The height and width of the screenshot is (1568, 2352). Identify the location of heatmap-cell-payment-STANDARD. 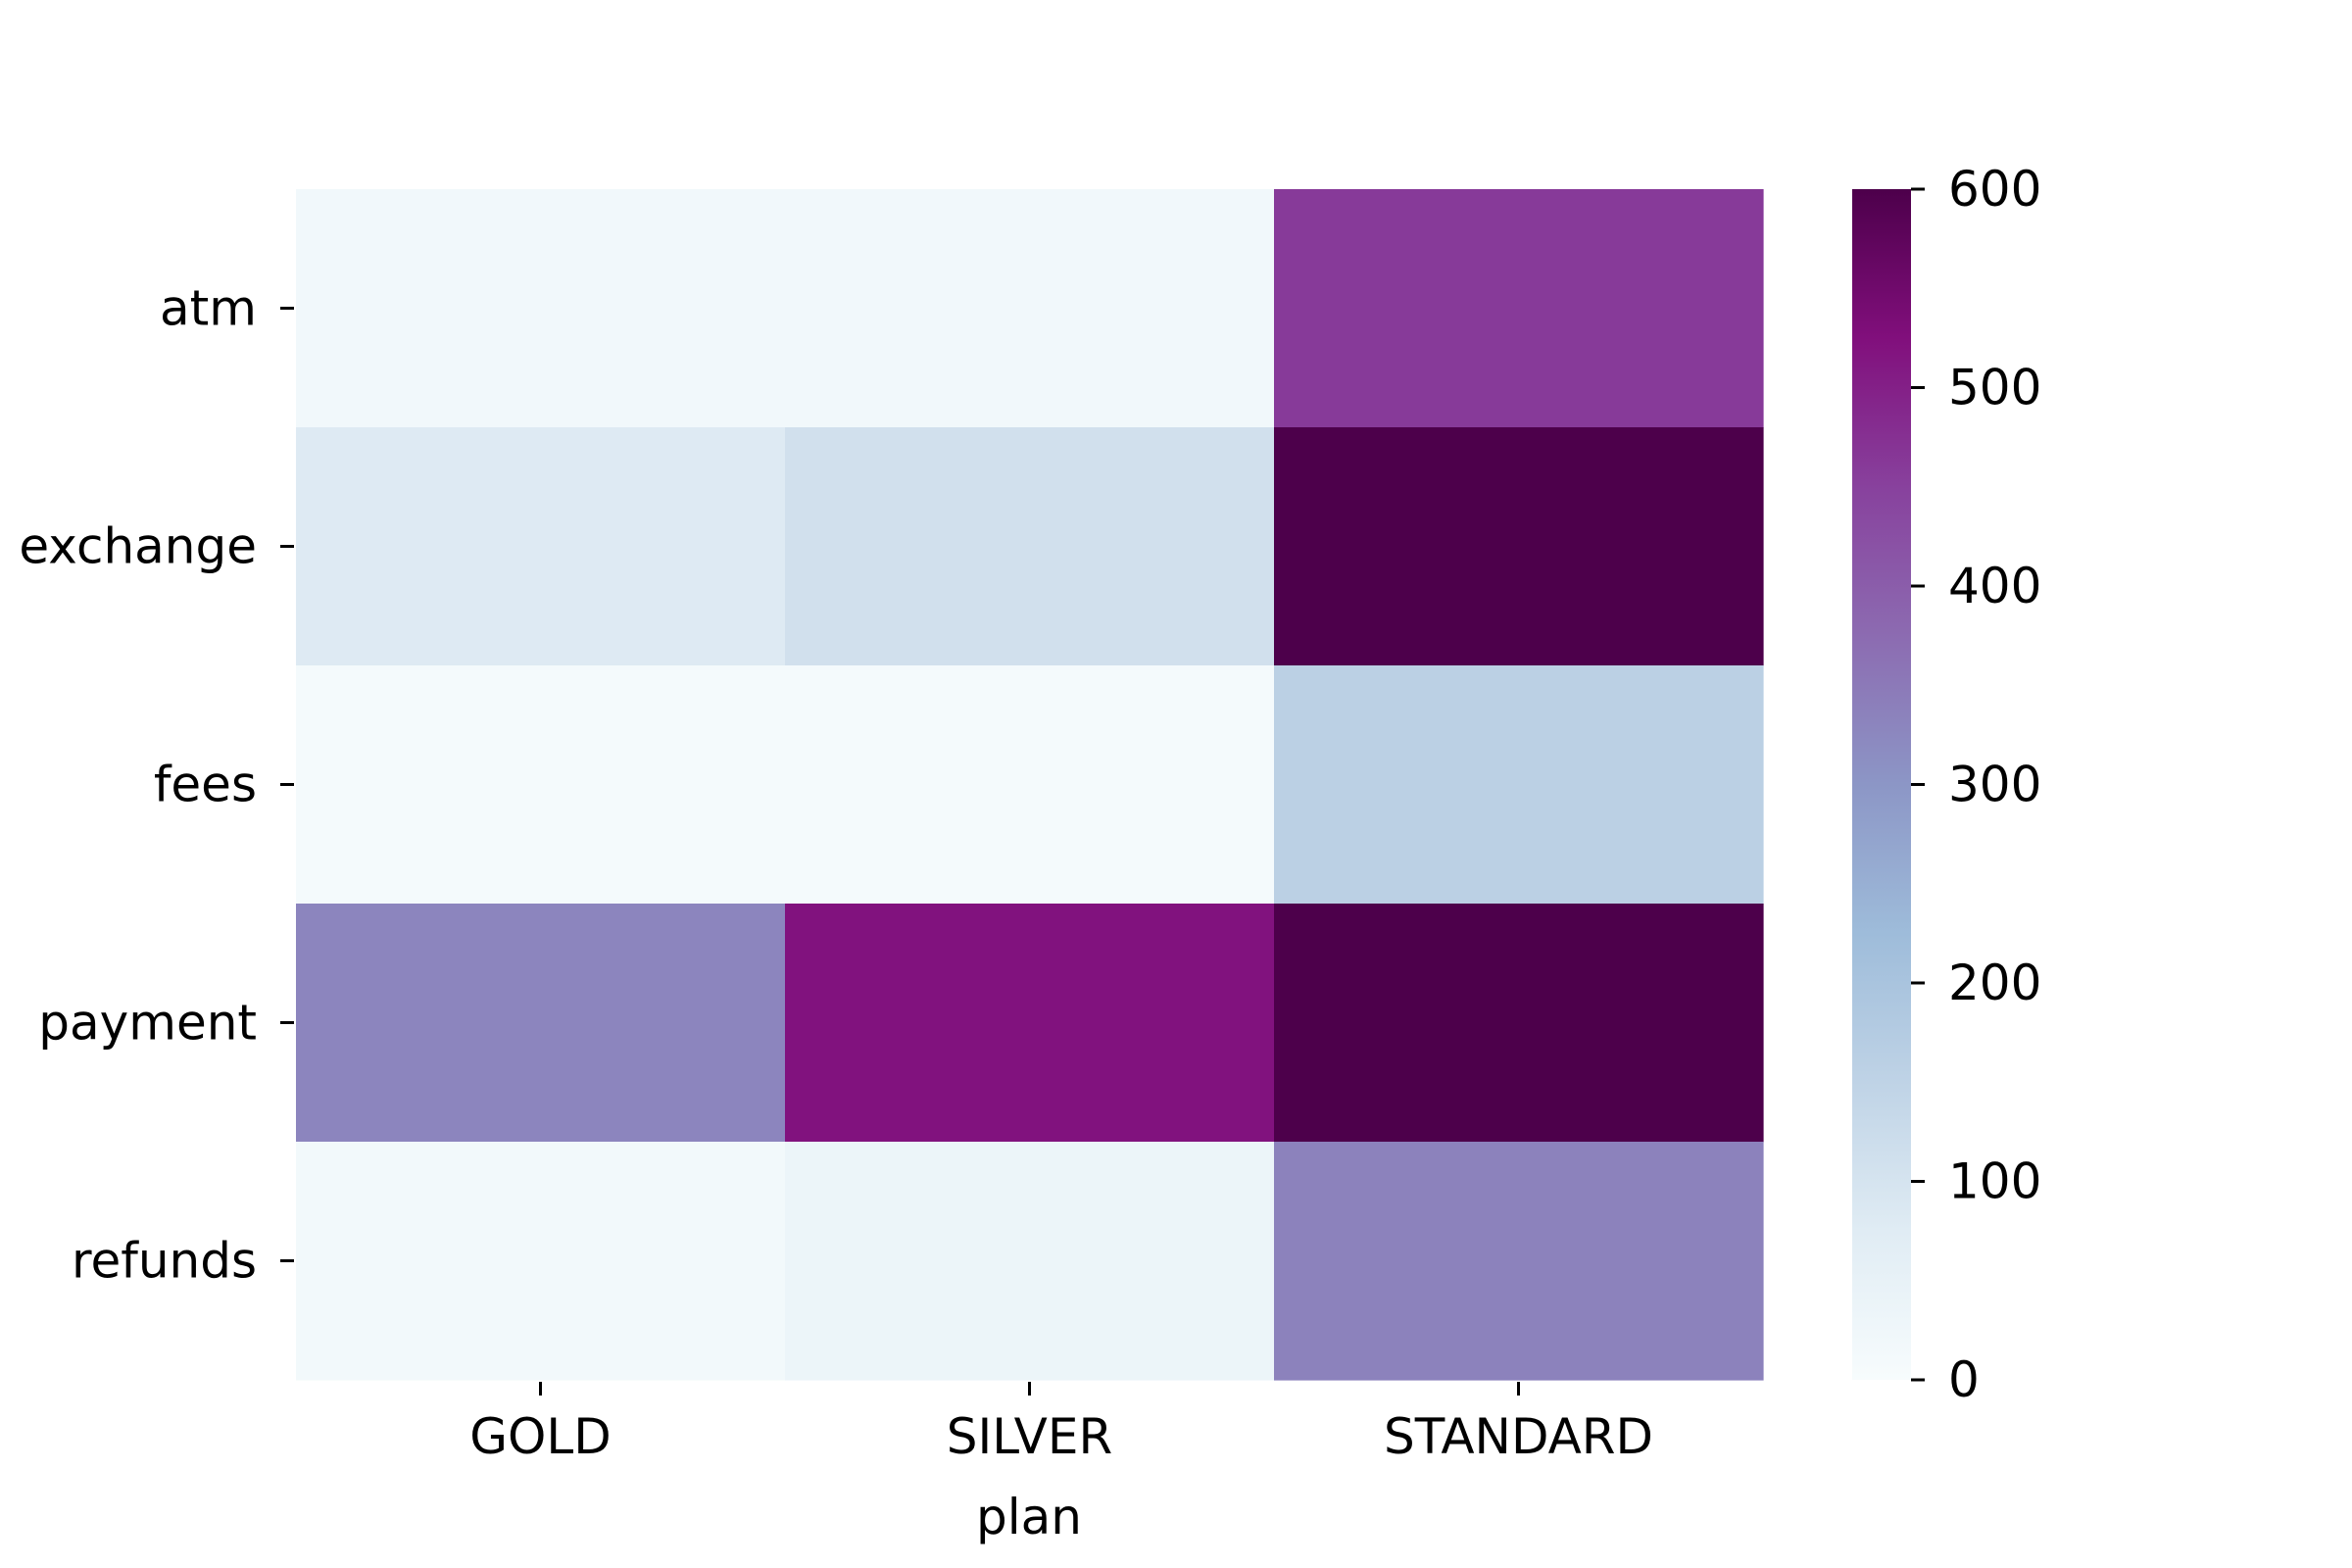
(1519, 1023).